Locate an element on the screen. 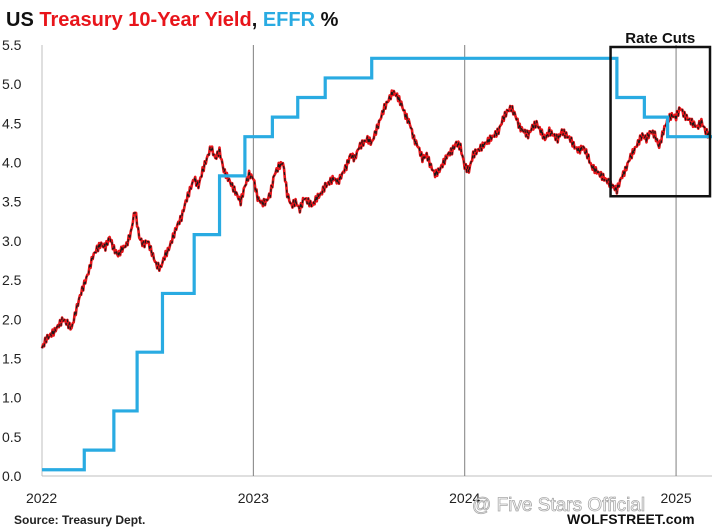  x-axis-ticks: 2022 2023 2024 2025 is located at coordinates (359, 498).